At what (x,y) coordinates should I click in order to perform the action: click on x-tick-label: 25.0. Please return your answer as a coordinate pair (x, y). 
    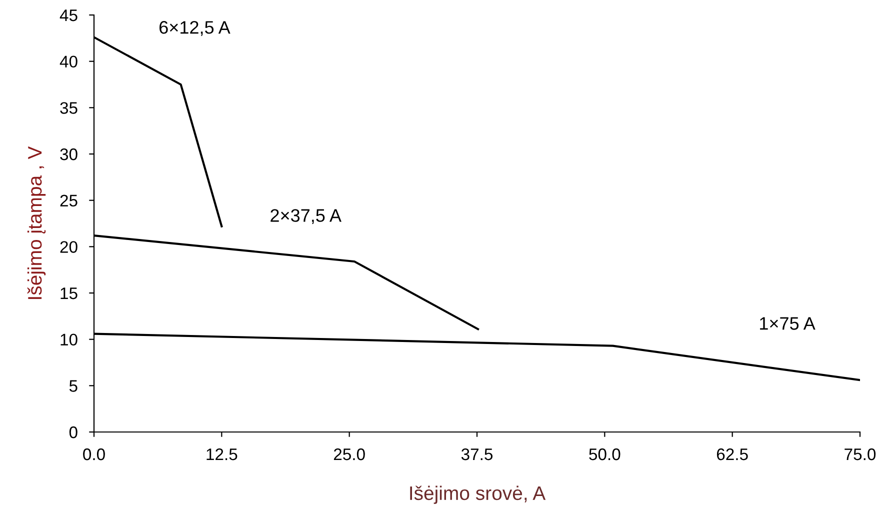
    Looking at the image, I should click on (349, 454).